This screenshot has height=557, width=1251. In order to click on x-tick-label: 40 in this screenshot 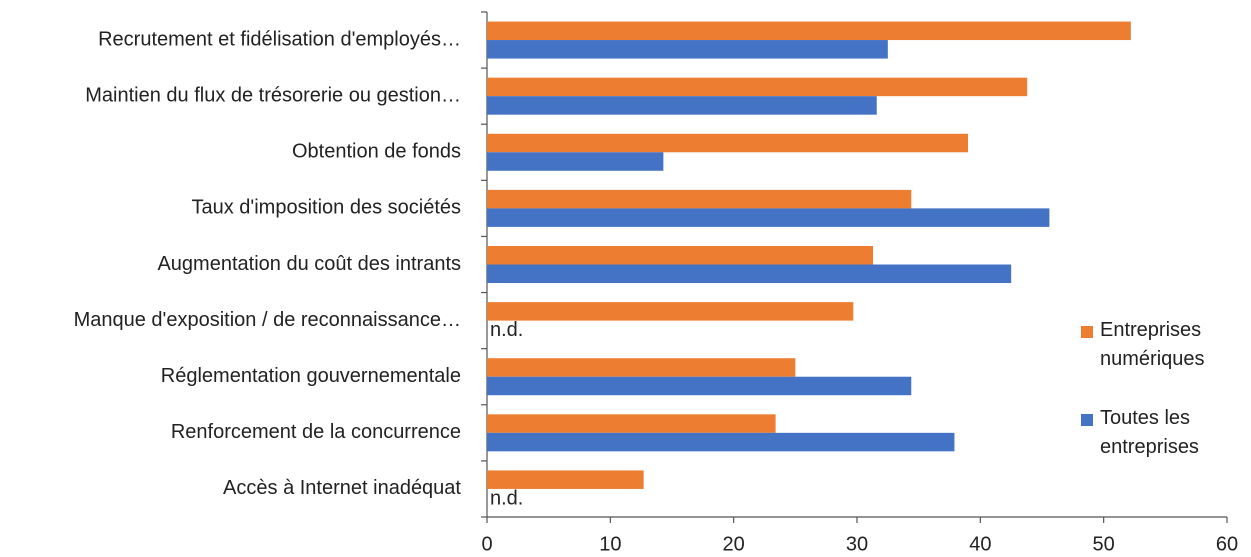, I will do `click(980, 544)`.